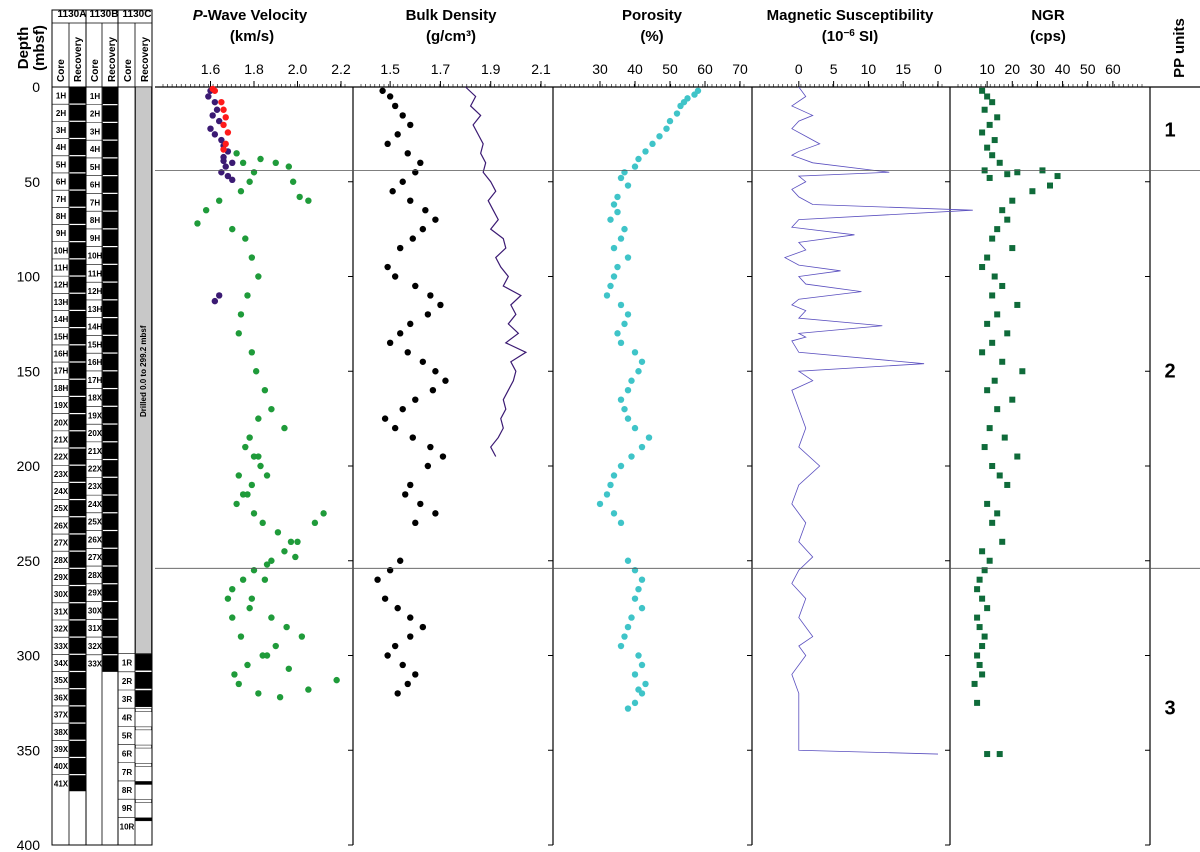 The height and width of the screenshot is (852, 1200). I want to click on core-1130B-label: 30X, so click(95, 610).